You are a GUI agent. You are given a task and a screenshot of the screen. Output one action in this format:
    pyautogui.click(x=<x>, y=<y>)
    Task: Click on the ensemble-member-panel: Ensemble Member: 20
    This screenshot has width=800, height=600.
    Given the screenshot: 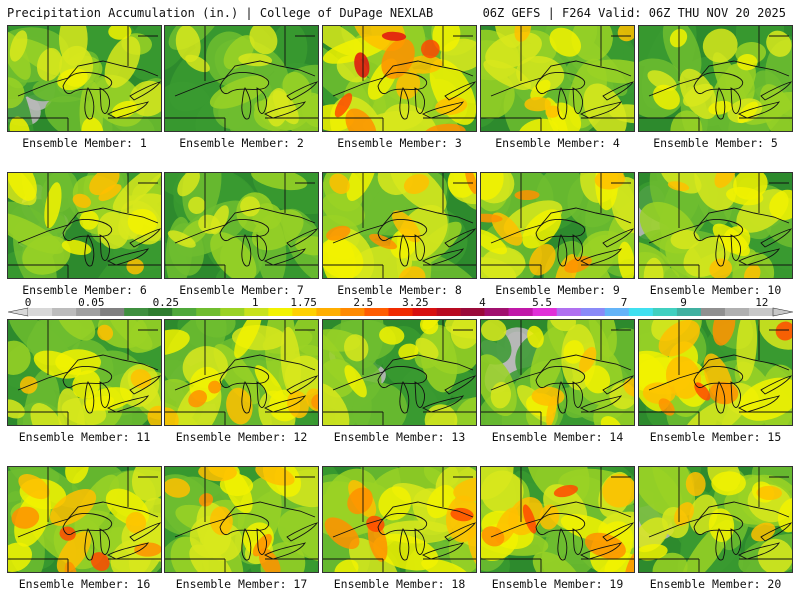 What is the action you would take?
    pyautogui.click(x=715, y=532)
    